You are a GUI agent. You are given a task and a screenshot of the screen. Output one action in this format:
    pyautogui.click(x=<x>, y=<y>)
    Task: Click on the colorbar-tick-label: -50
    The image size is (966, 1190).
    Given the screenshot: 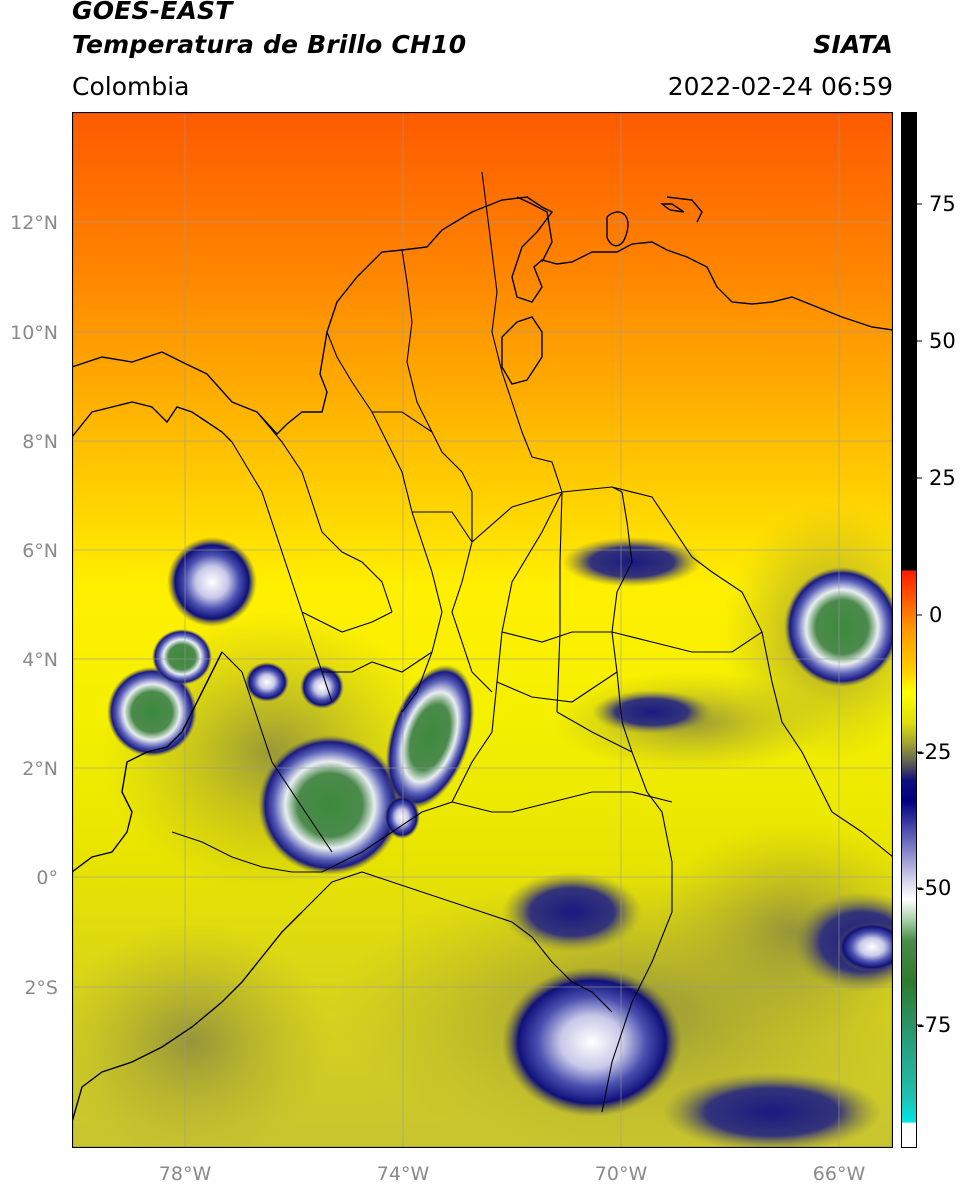 What is the action you would take?
    pyautogui.click(x=934, y=888)
    